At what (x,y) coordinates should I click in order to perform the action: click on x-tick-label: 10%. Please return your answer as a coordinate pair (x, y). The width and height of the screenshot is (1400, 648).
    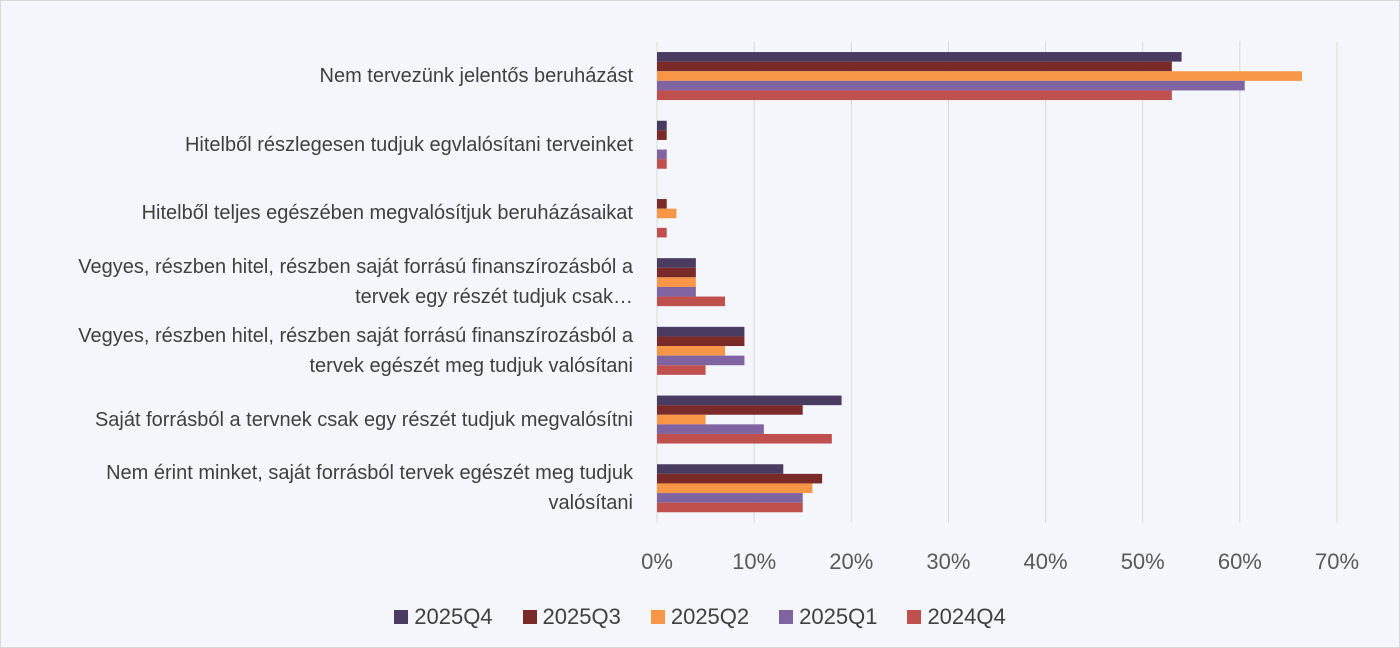
    Looking at the image, I should click on (754, 561).